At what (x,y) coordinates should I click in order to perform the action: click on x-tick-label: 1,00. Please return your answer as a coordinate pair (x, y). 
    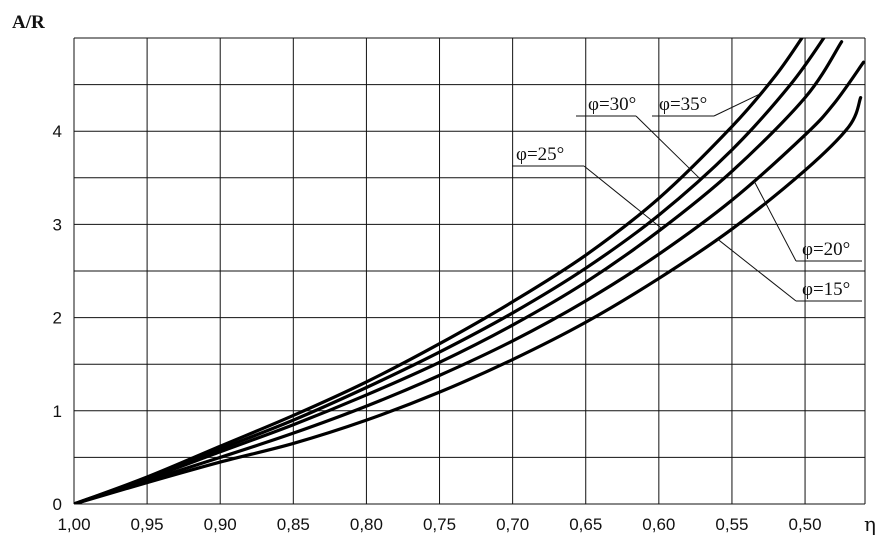
    Looking at the image, I should click on (73, 524).